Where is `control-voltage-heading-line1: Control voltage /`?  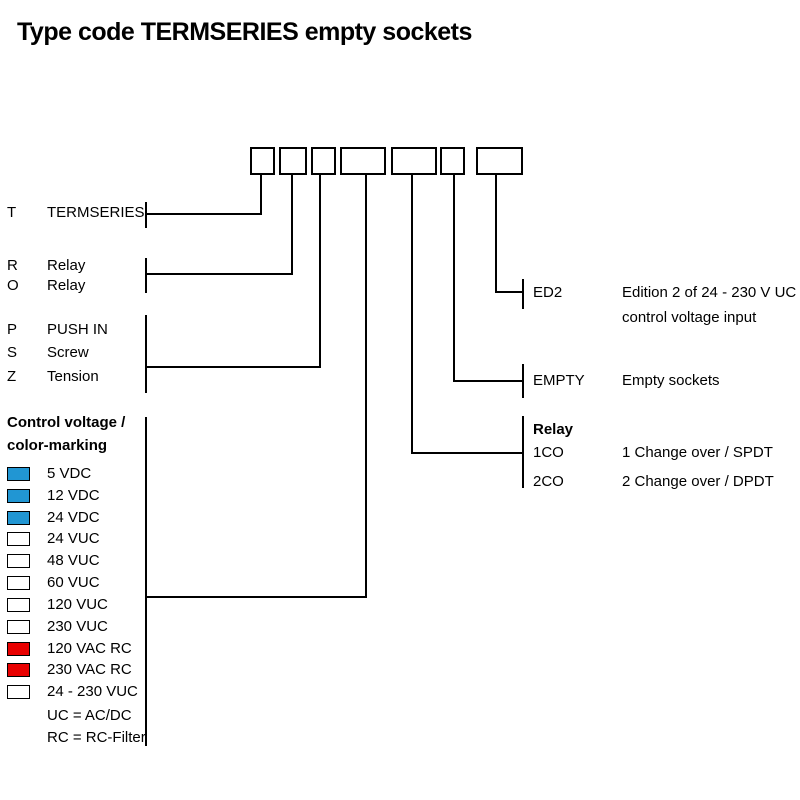
control-voltage-heading-line1: Control voltage / is located at coordinates (66, 422).